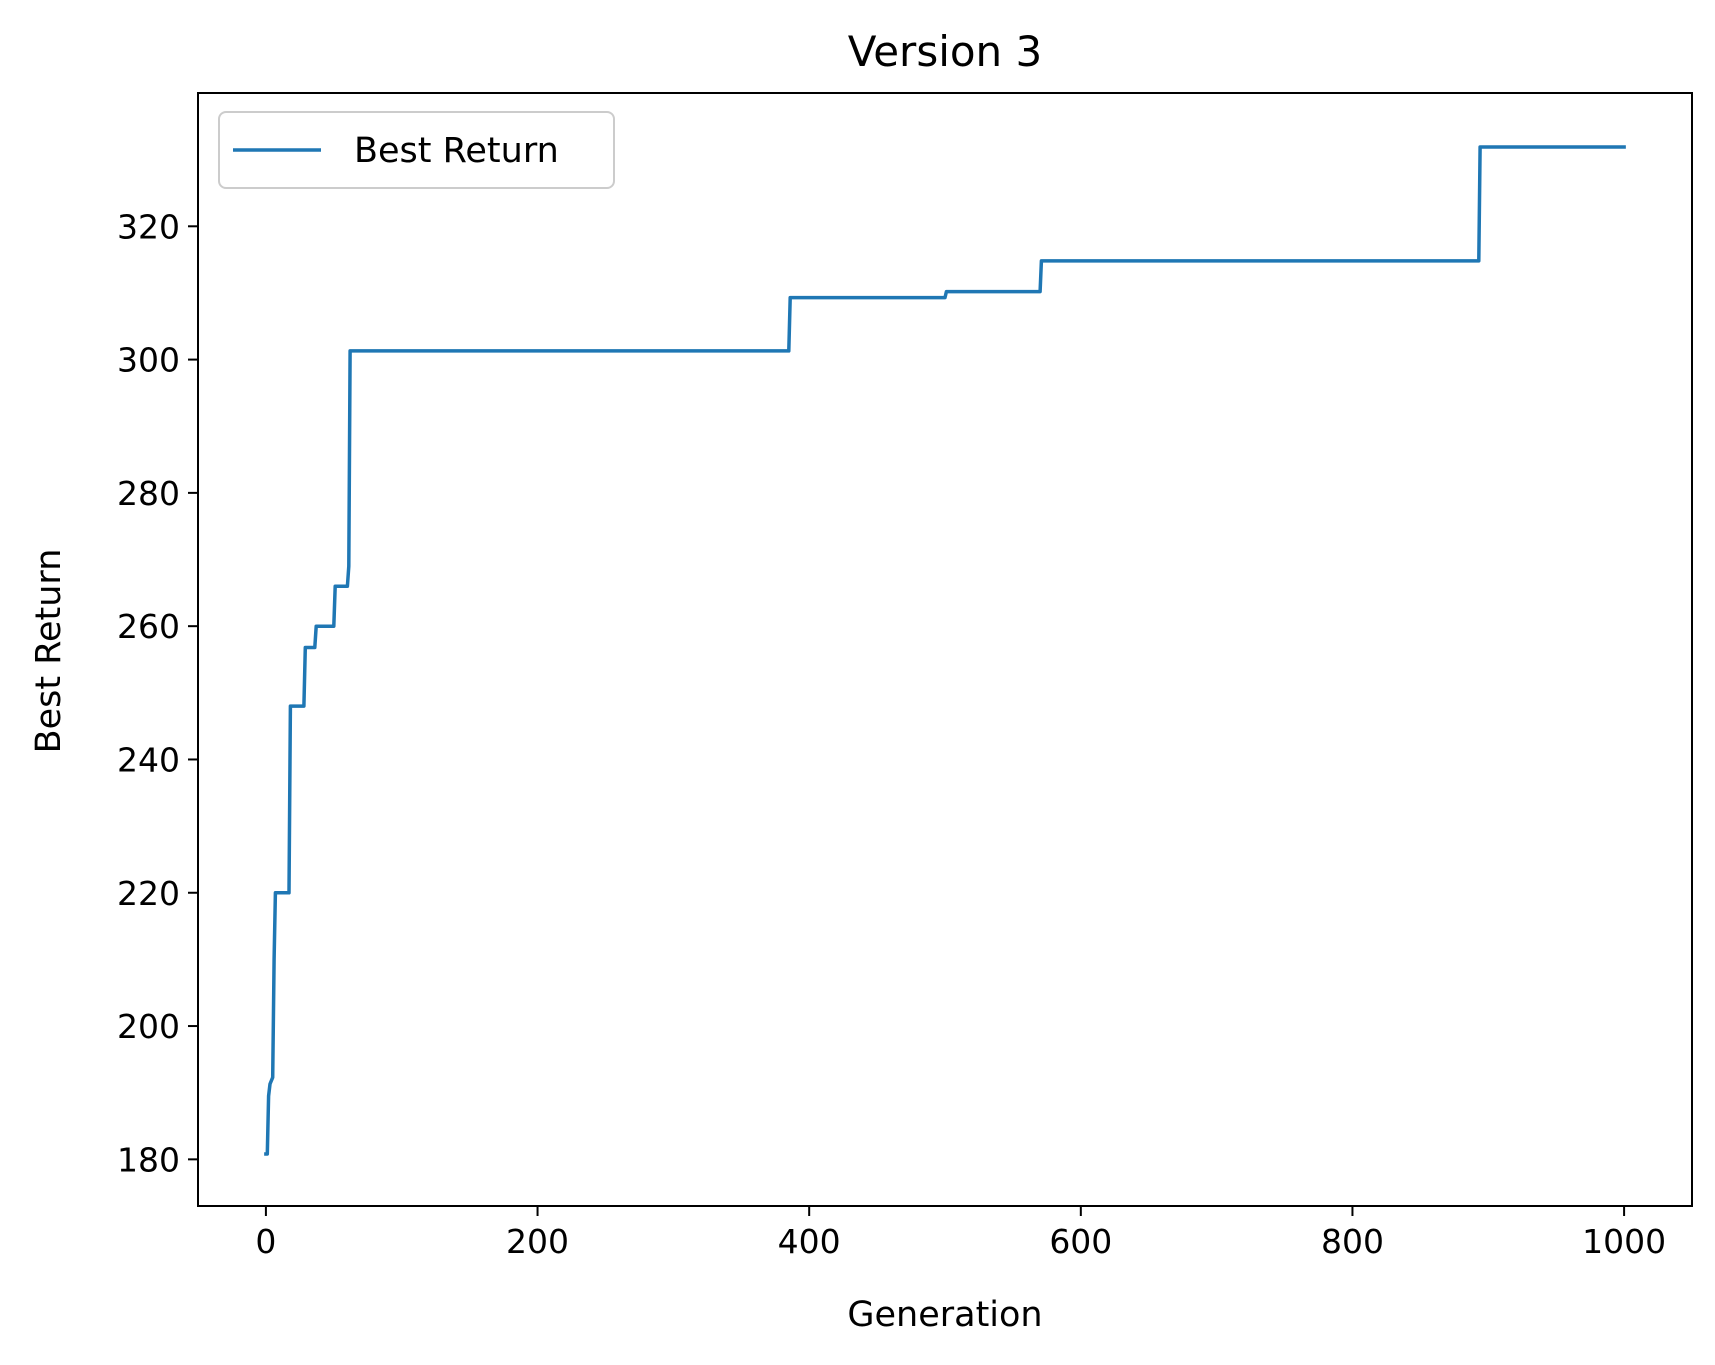  I want to click on legend-frame, so click(416, 150).